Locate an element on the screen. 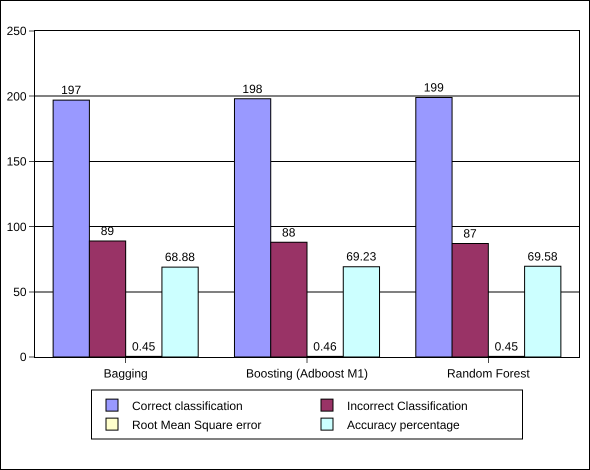  x-tick-label: Random Forest is located at coordinates (488, 373).